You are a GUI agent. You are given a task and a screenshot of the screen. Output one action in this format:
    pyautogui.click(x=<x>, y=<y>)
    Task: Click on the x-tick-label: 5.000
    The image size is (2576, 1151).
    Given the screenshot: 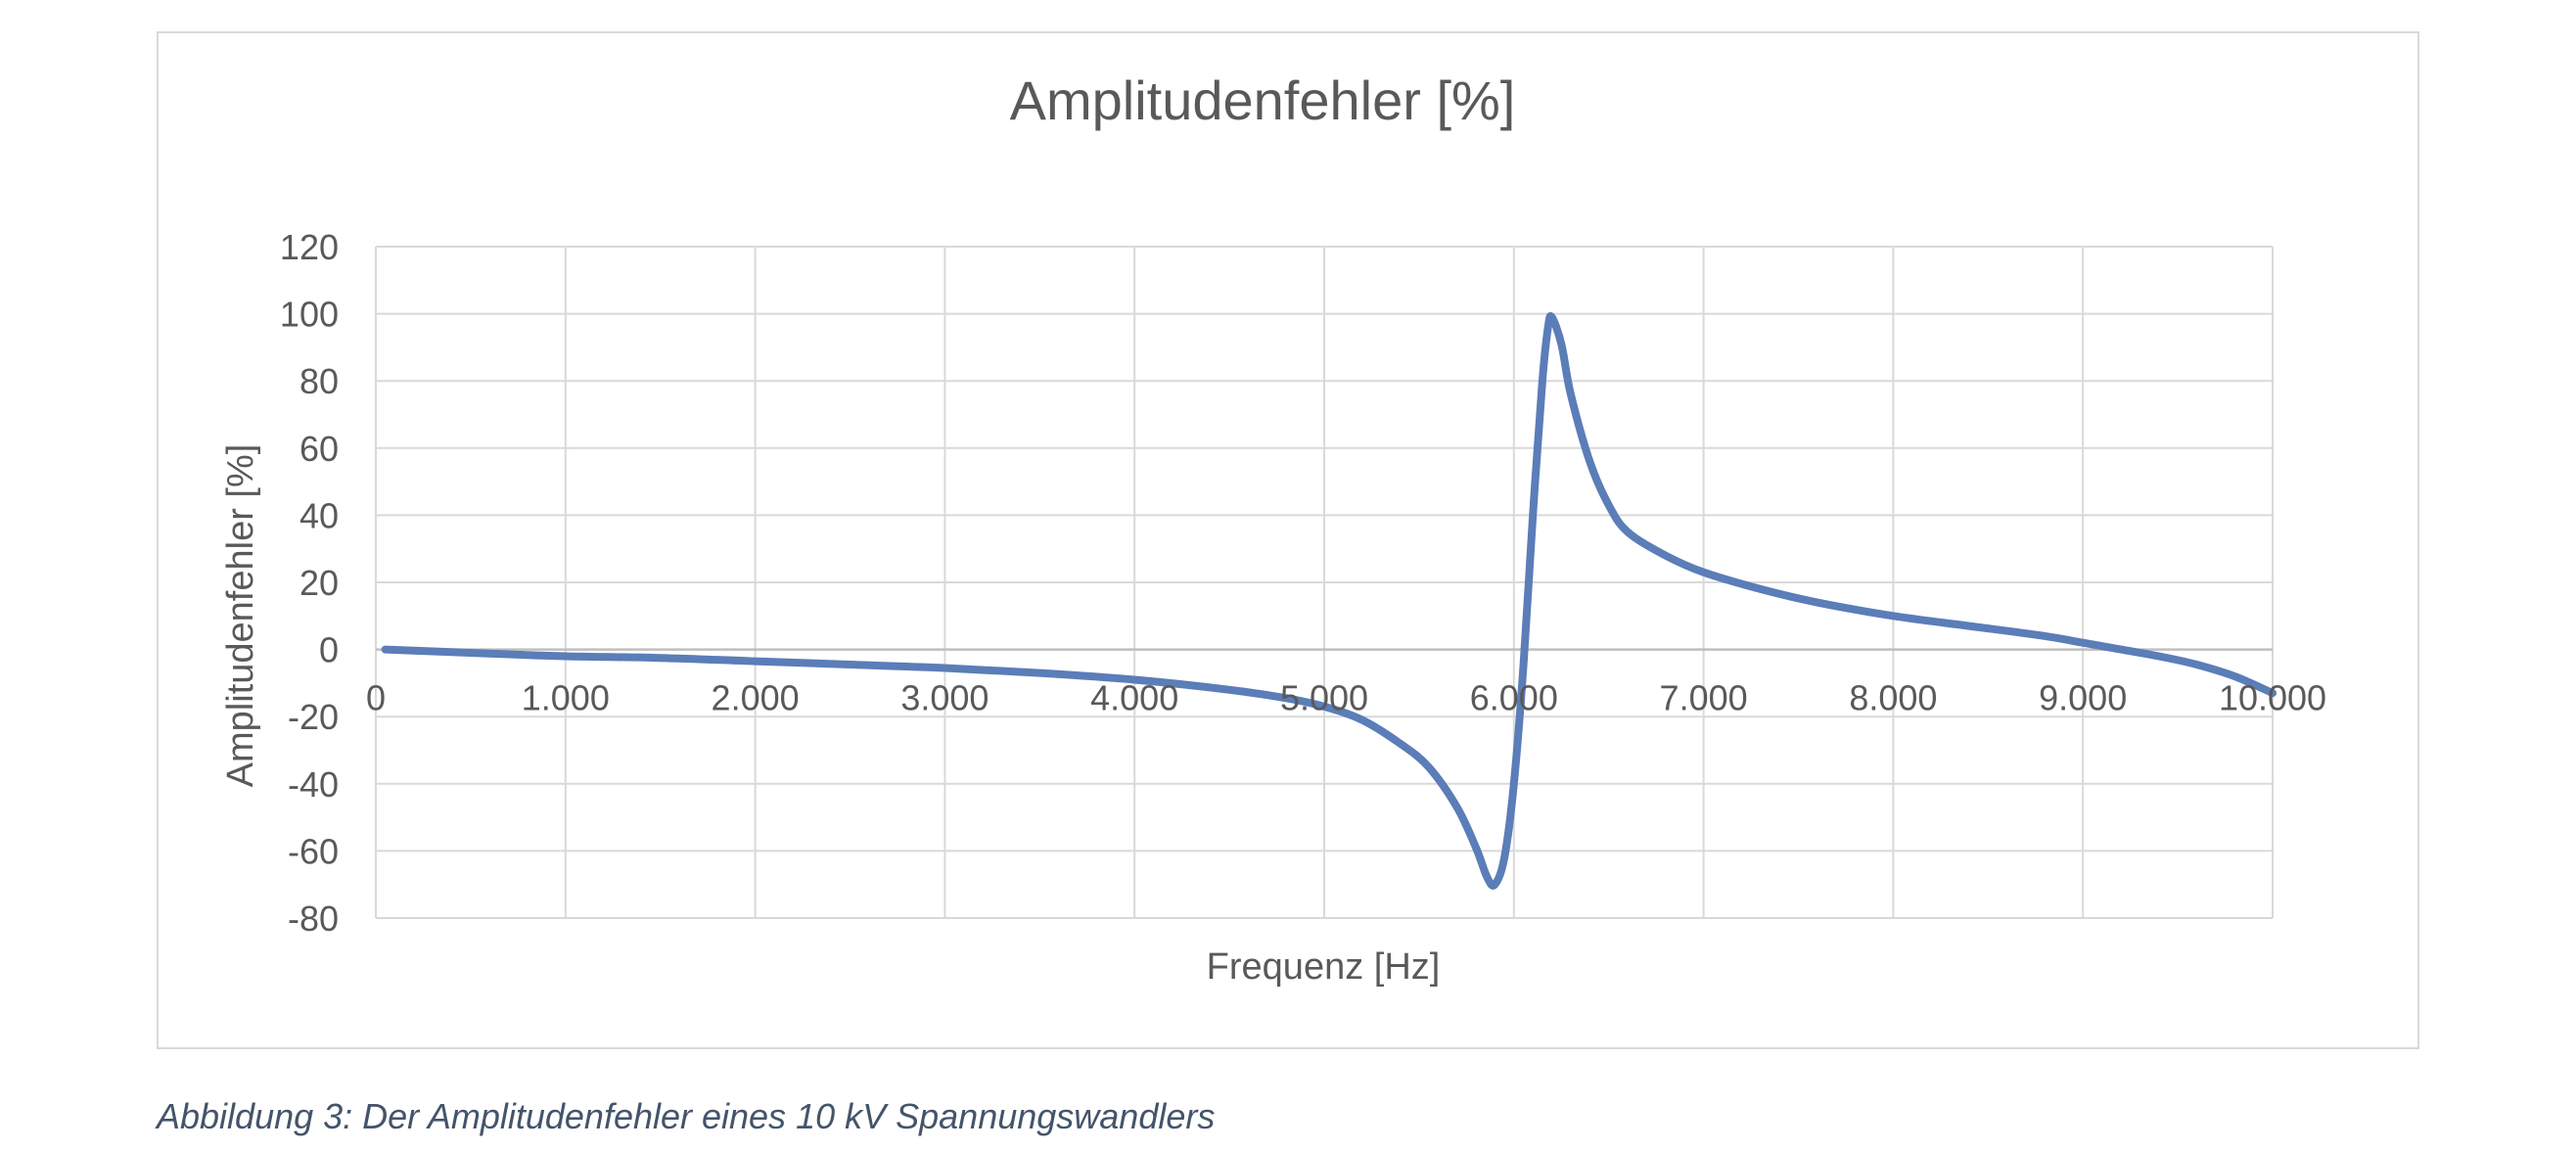 What is the action you would take?
    pyautogui.click(x=1324, y=698)
    